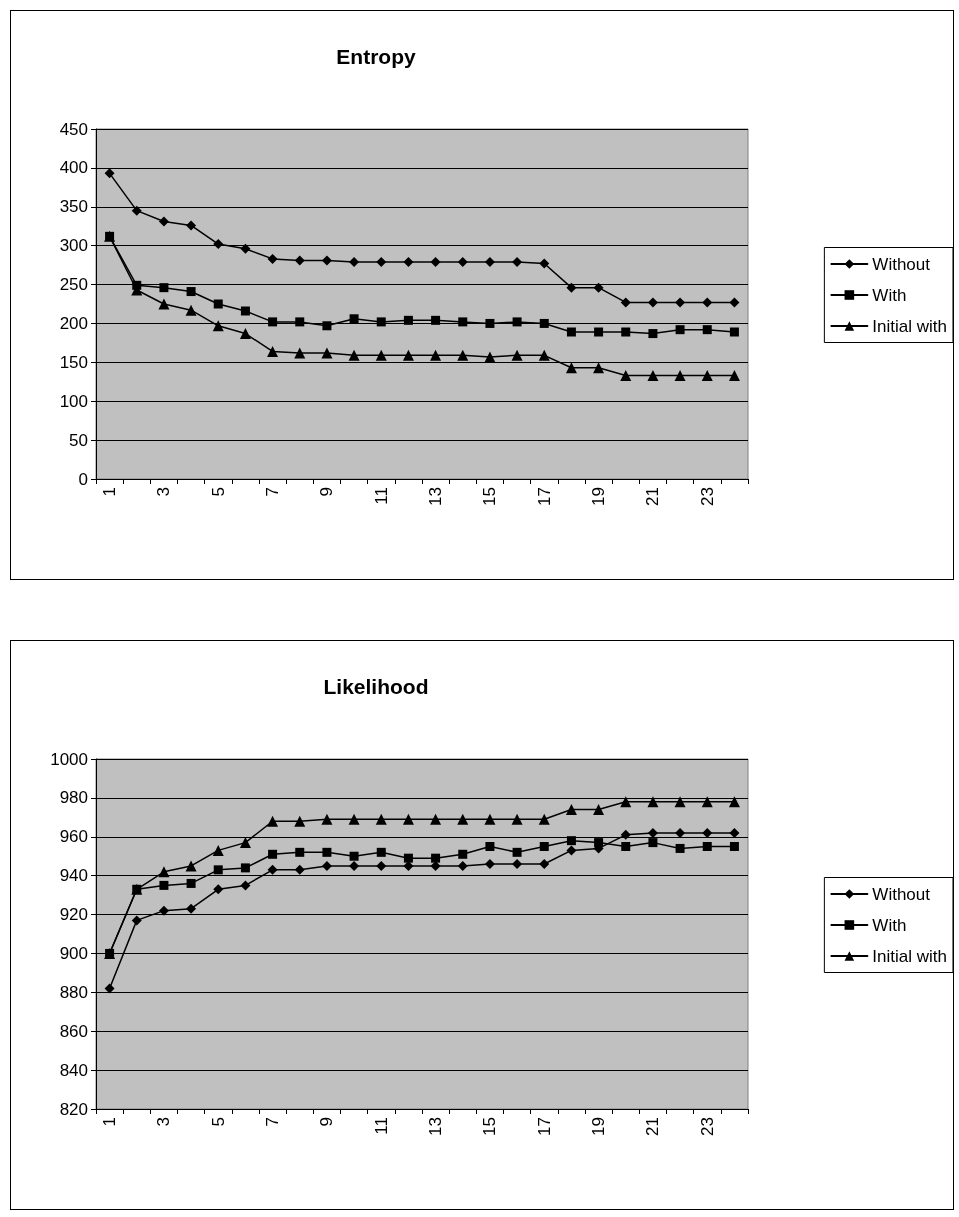  I want to click on x-tick-label: 1, so click(110, 492).